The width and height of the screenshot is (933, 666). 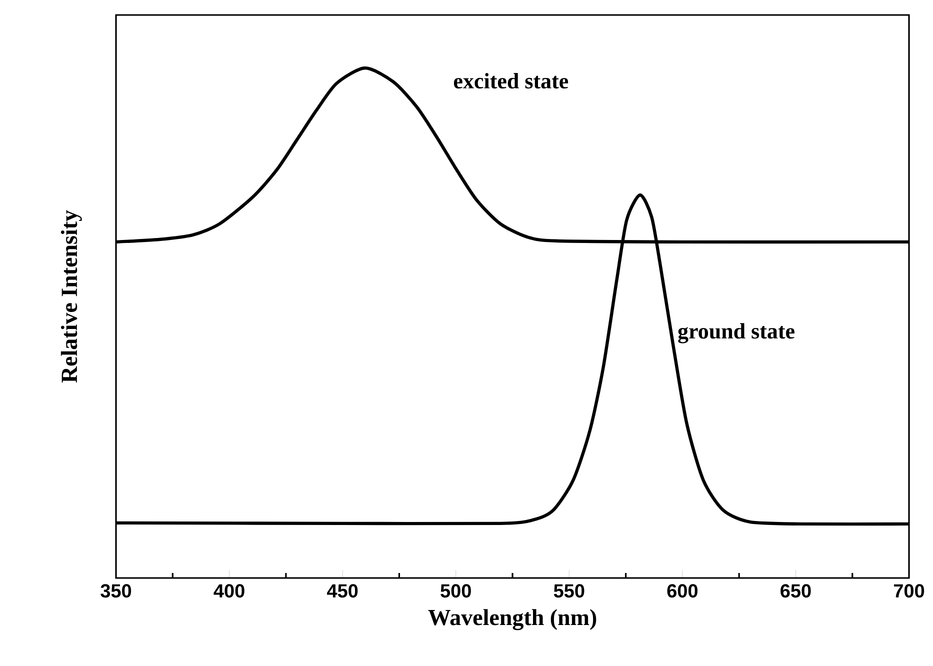 What do you see at coordinates (229, 591) in the screenshot?
I see `x-tick-label: 400` at bounding box center [229, 591].